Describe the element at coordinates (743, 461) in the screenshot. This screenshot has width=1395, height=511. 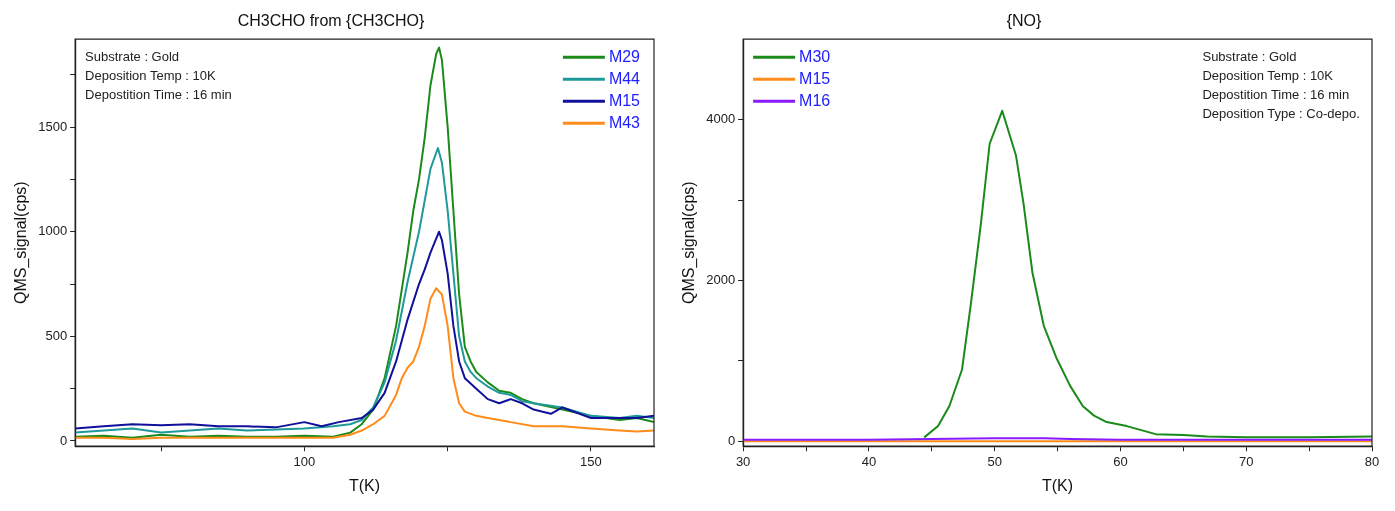
I see `x-tick-label: 30` at that location.